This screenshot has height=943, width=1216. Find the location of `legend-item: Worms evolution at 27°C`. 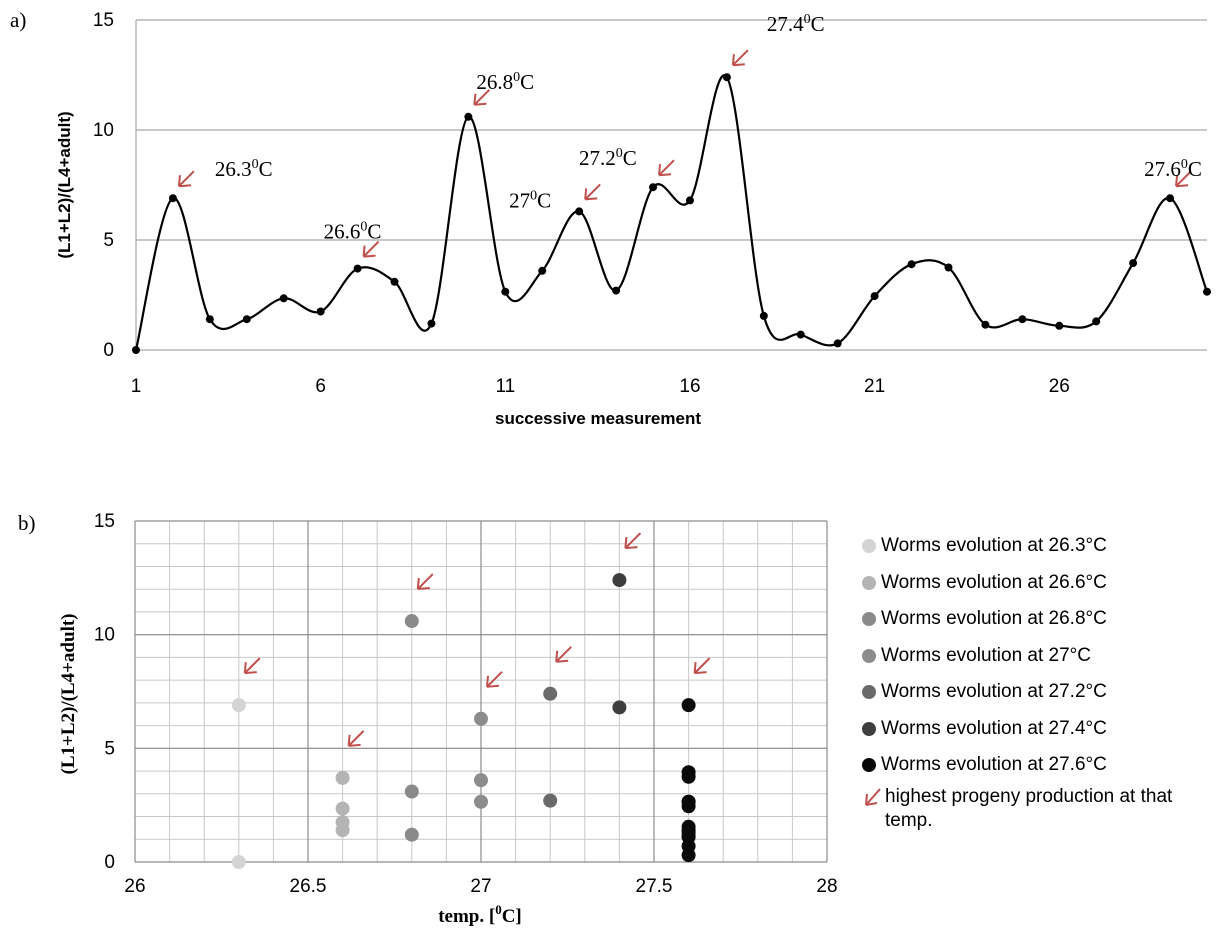

legend-item: Worms evolution at 27°C is located at coordinates (1037, 656).